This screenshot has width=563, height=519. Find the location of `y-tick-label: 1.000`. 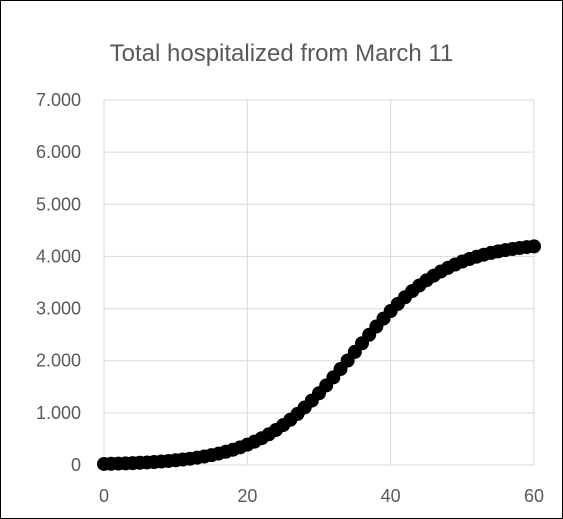

y-tick-label: 1.000 is located at coordinates (58, 413).